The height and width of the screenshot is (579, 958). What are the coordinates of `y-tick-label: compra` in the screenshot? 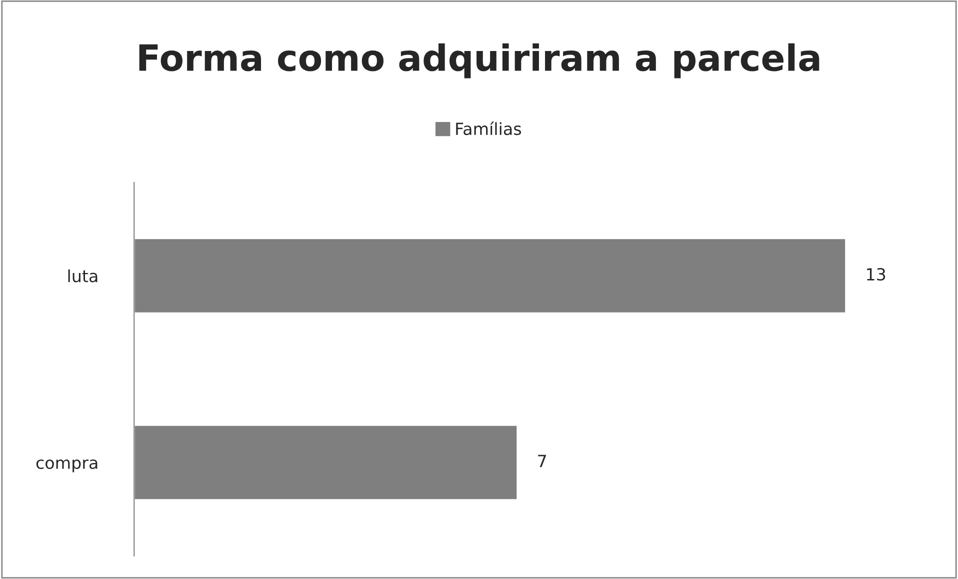 It's located at (67, 465).